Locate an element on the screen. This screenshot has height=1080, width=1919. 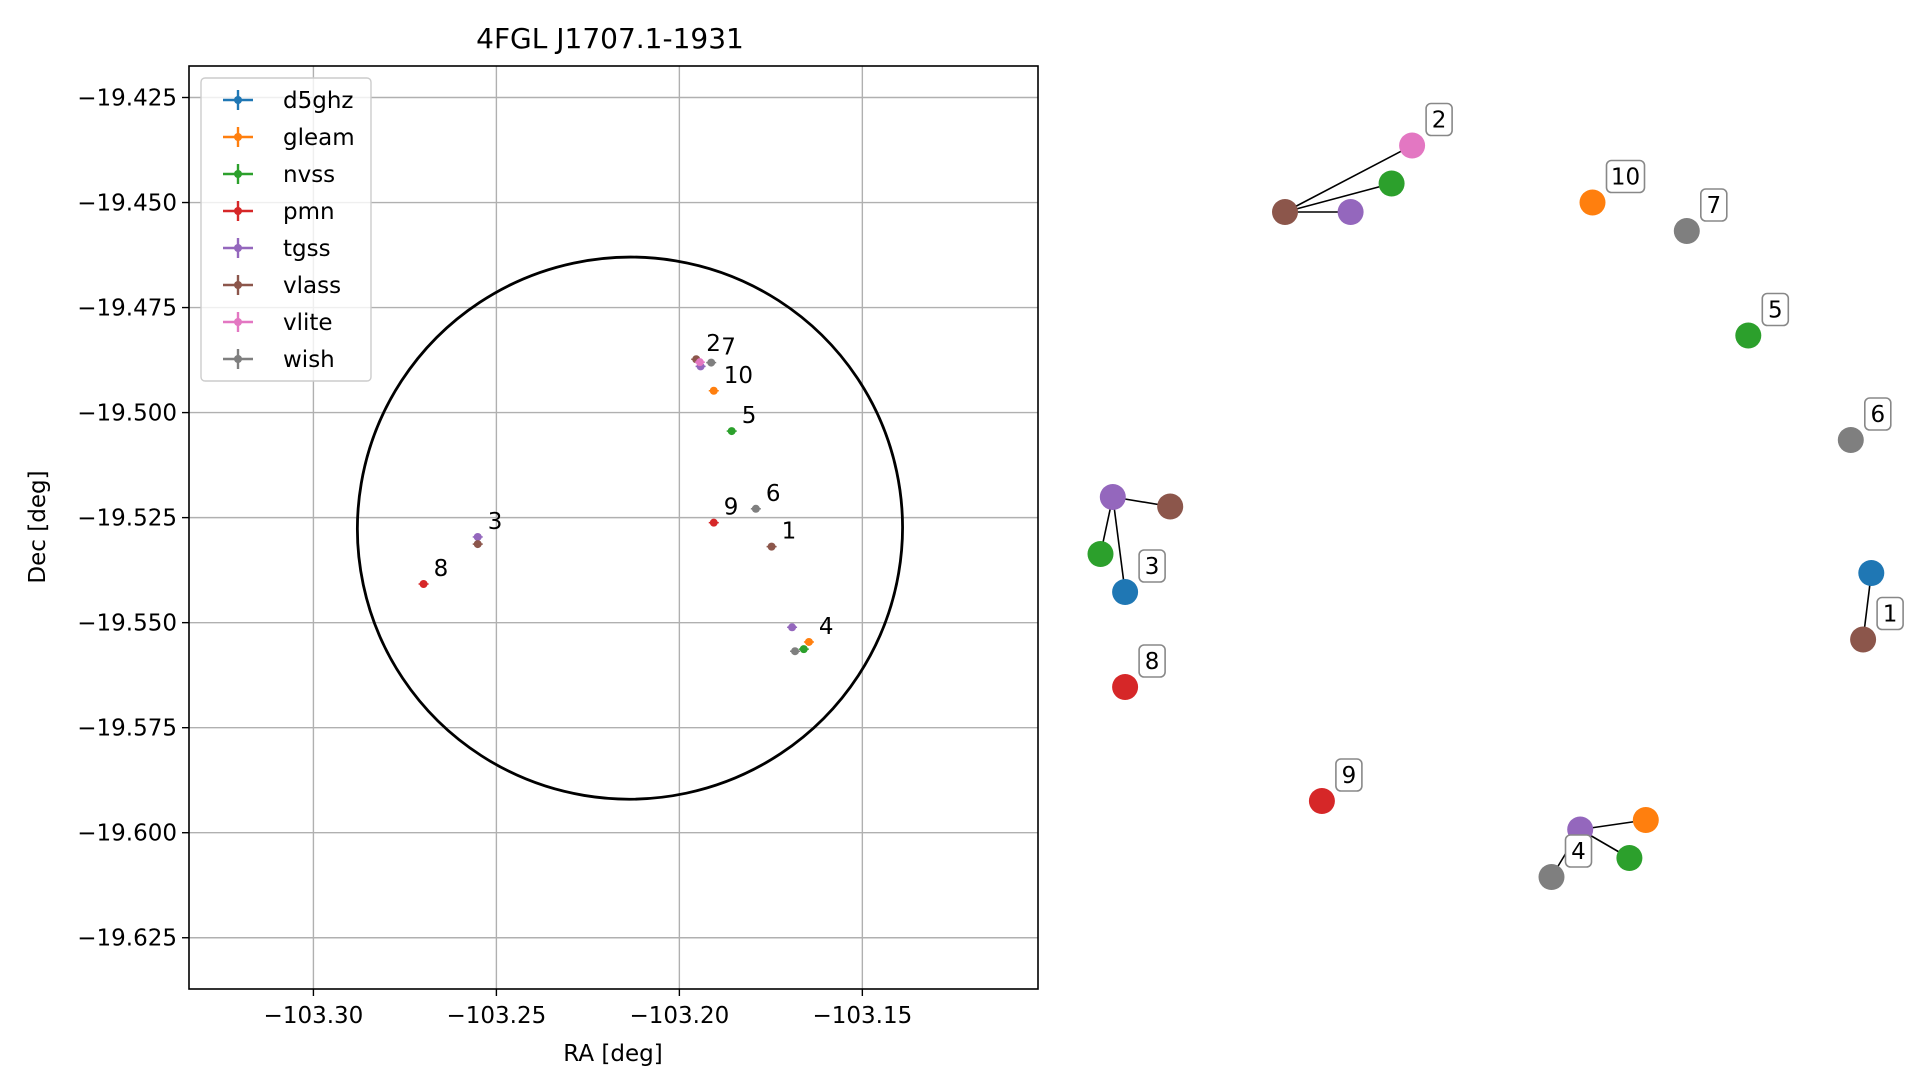
legend-entry-vlass: vlass is located at coordinates (312, 286).